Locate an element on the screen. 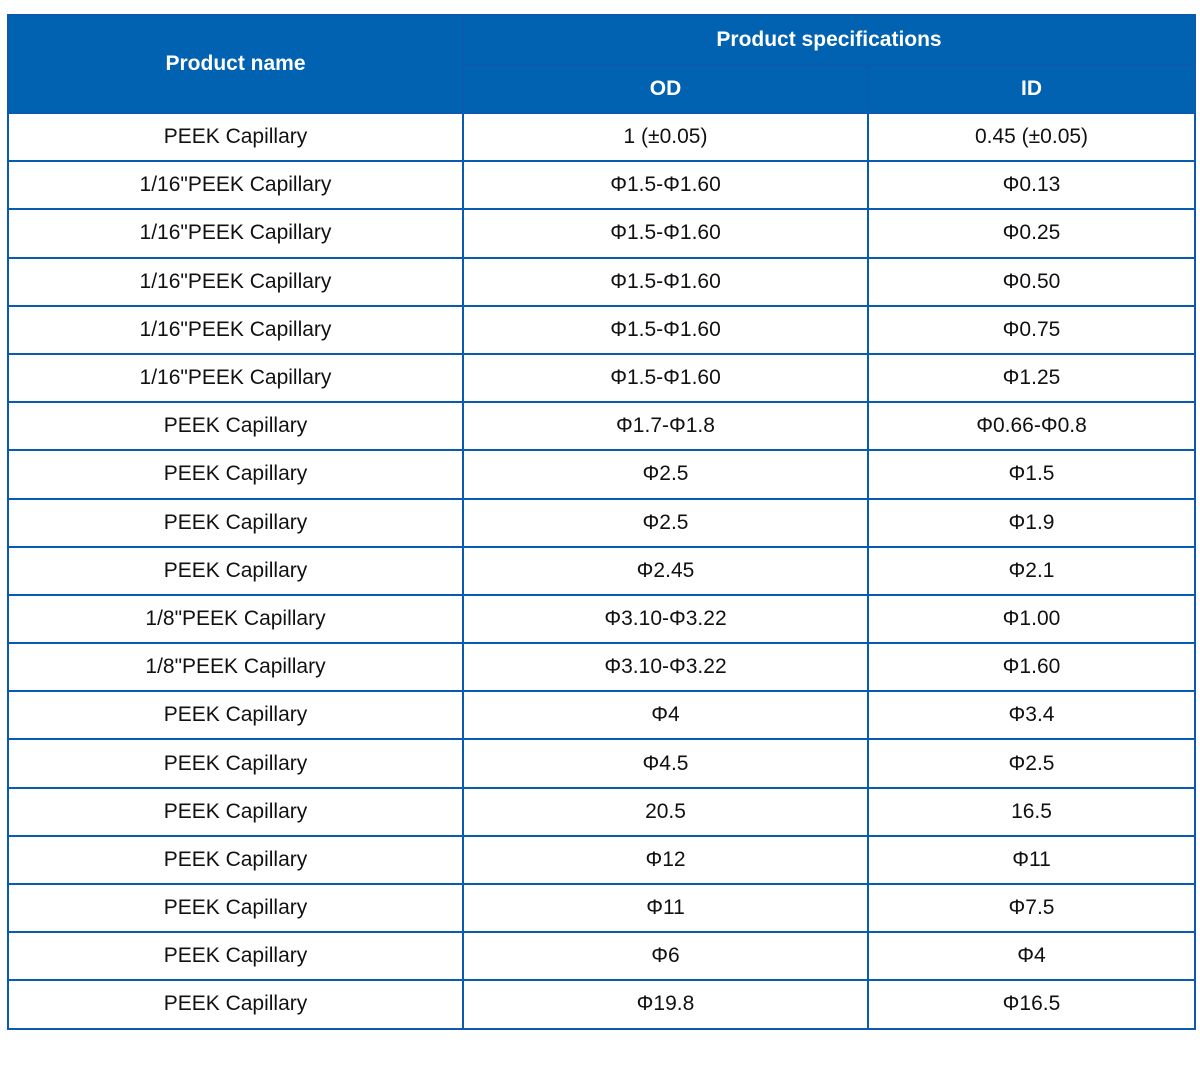 The image size is (1200, 1084). od-cell: Φ19.8 is located at coordinates (665, 1004).